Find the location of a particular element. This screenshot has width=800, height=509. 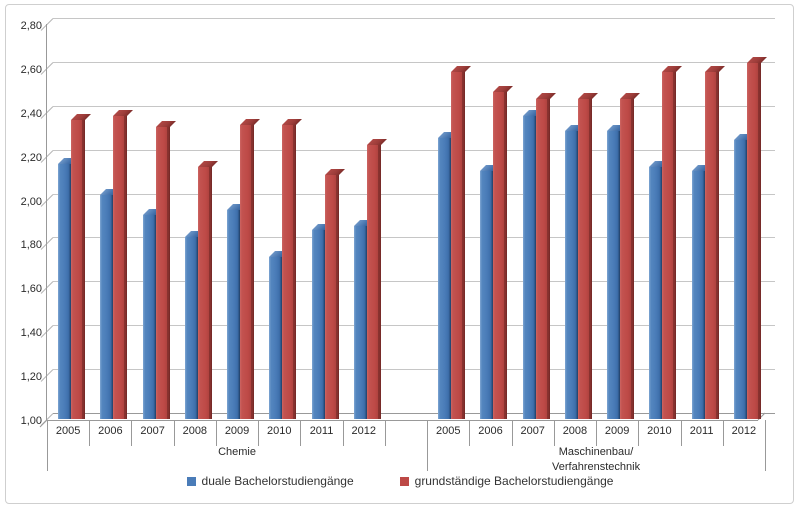

bar-duale-chemie-2007 is located at coordinates (152, 314).